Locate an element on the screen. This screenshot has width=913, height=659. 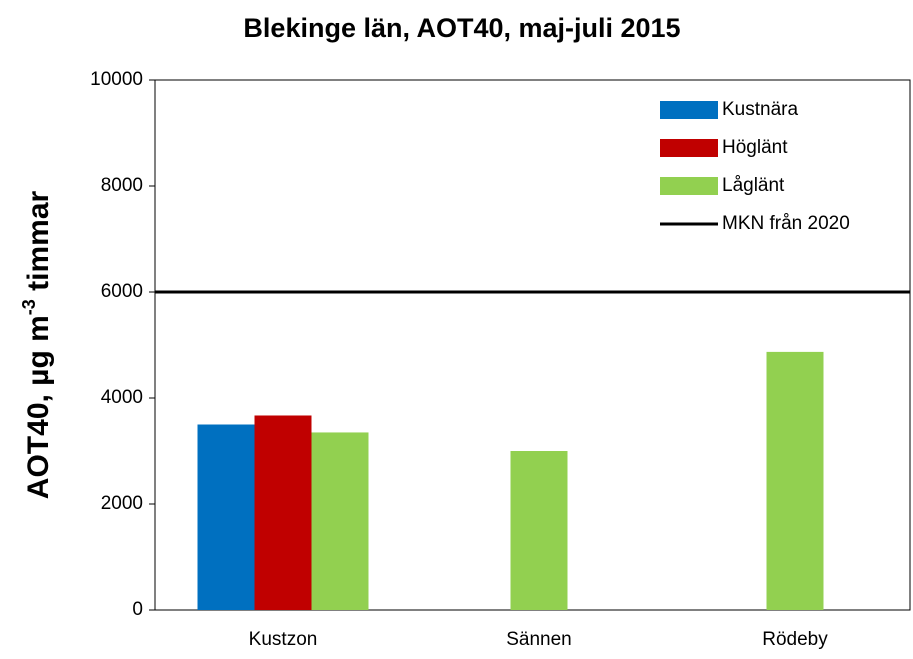
x-tick-label: Kustzon is located at coordinates (283, 639).